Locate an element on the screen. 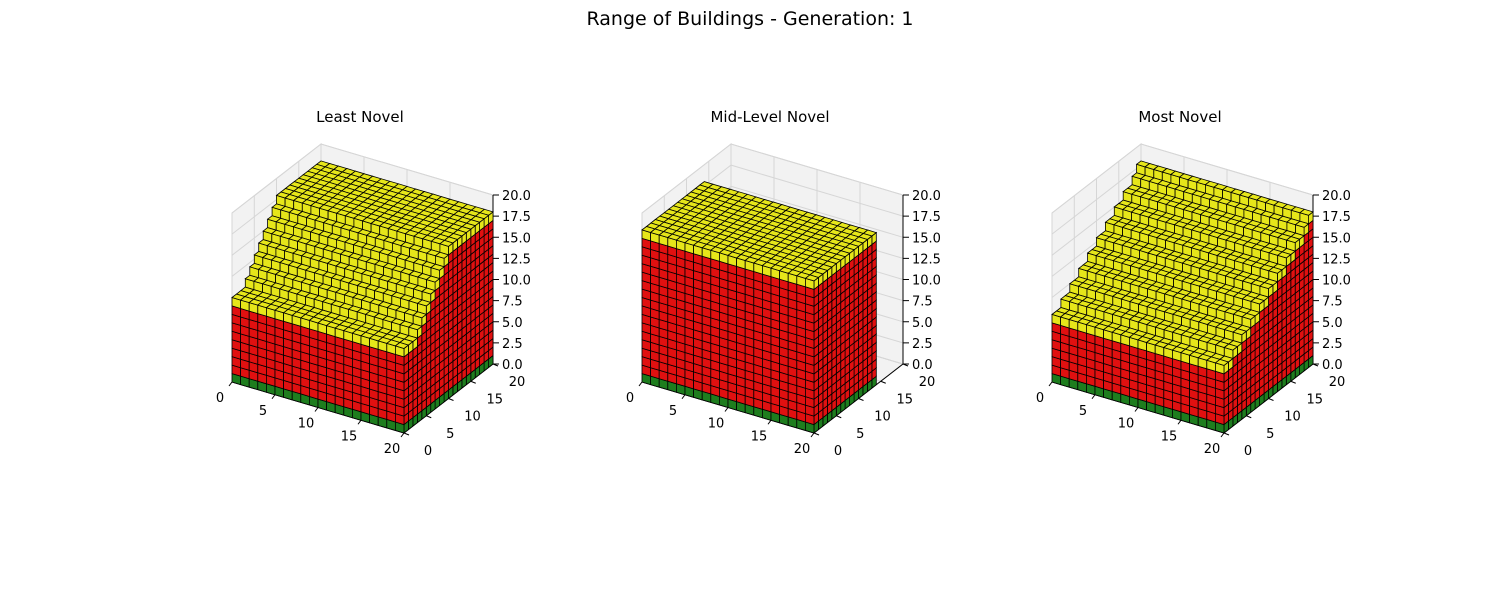  panel-title: Most Novel is located at coordinates (1180, 117).